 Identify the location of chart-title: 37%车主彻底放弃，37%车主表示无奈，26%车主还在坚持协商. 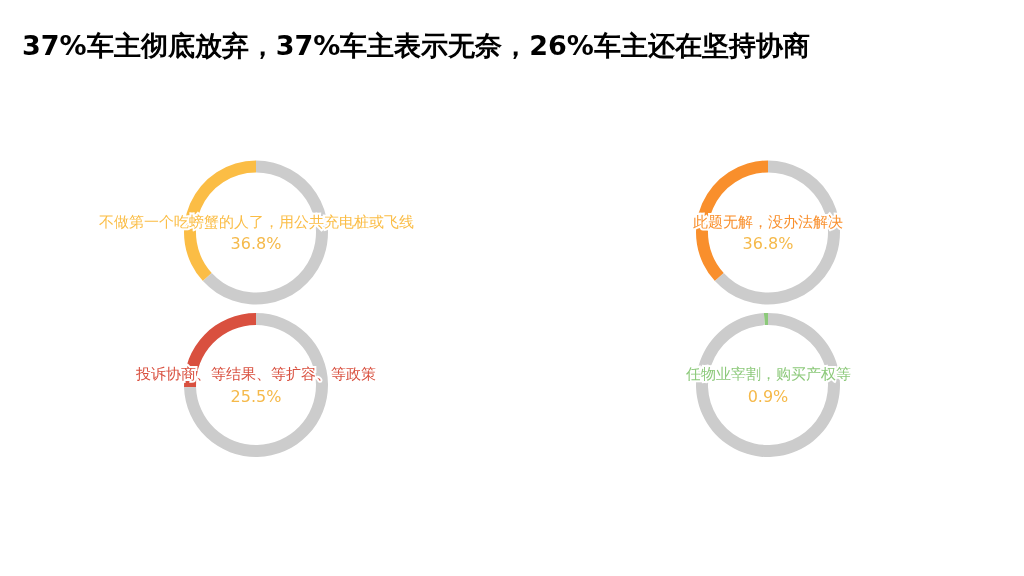
(416, 46).